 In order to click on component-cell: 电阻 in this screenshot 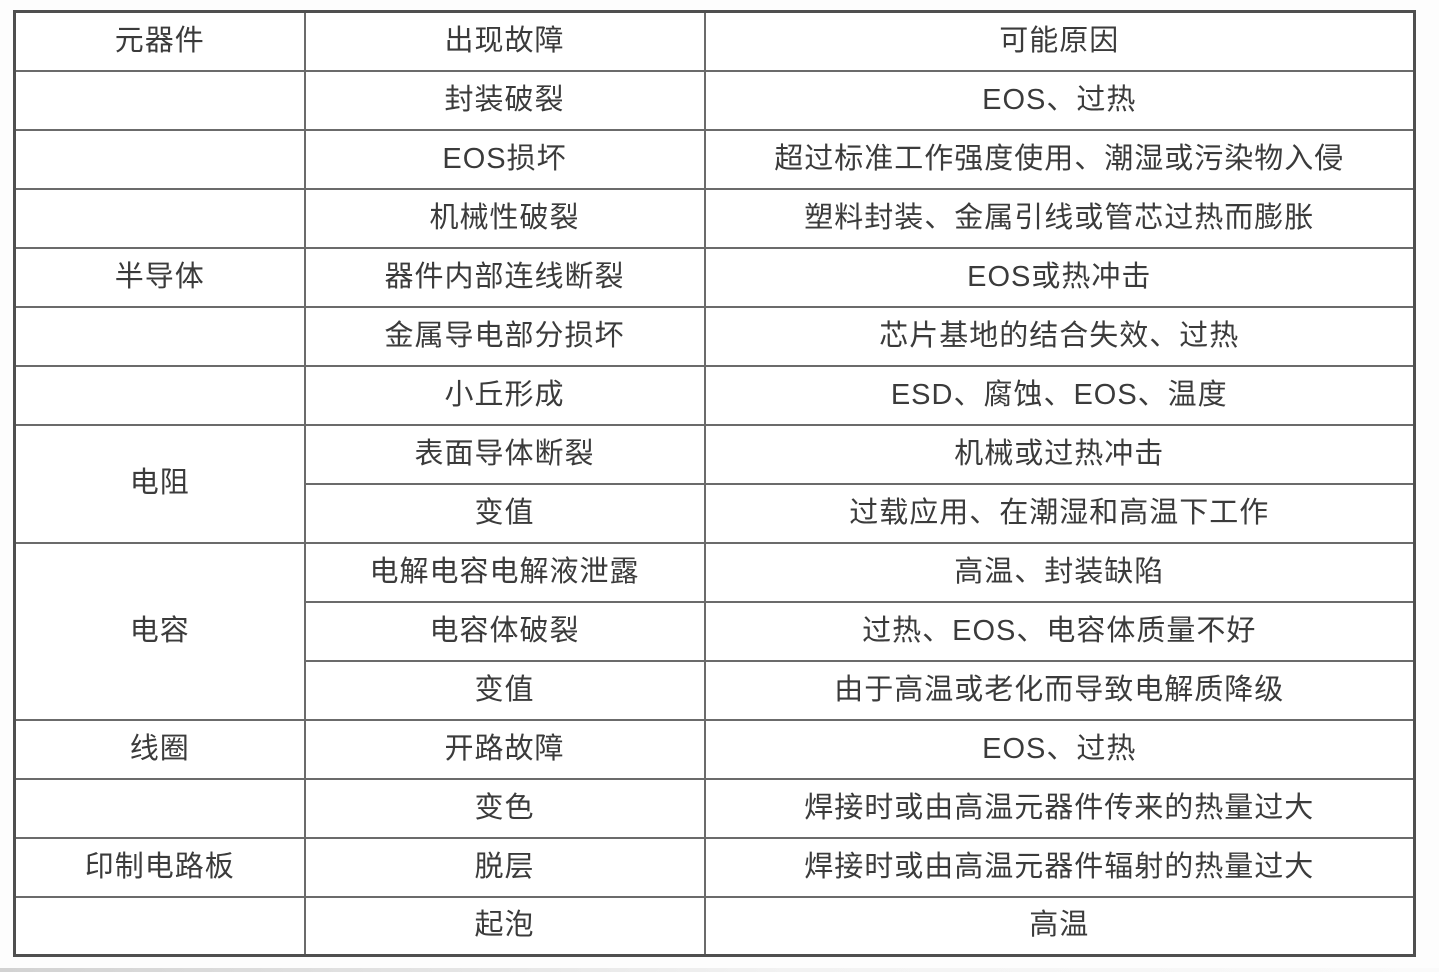, I will do `click(159, 483)`.